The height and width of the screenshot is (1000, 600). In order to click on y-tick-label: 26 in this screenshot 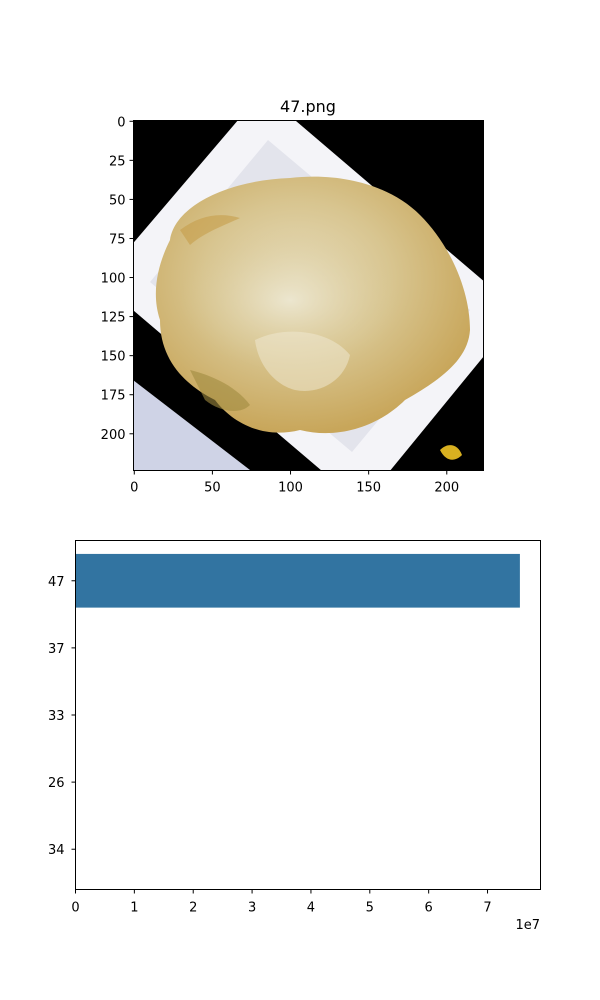, I will do `click(56, 783)`.